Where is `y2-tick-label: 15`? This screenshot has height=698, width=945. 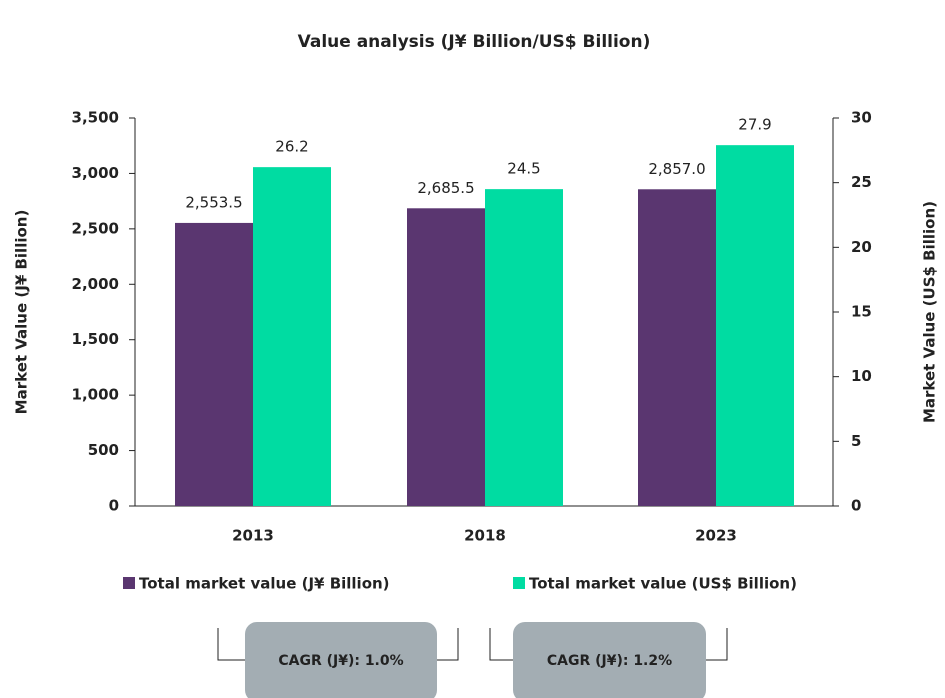 y2-tick-label: 15 is located at coordinates (861, 312).